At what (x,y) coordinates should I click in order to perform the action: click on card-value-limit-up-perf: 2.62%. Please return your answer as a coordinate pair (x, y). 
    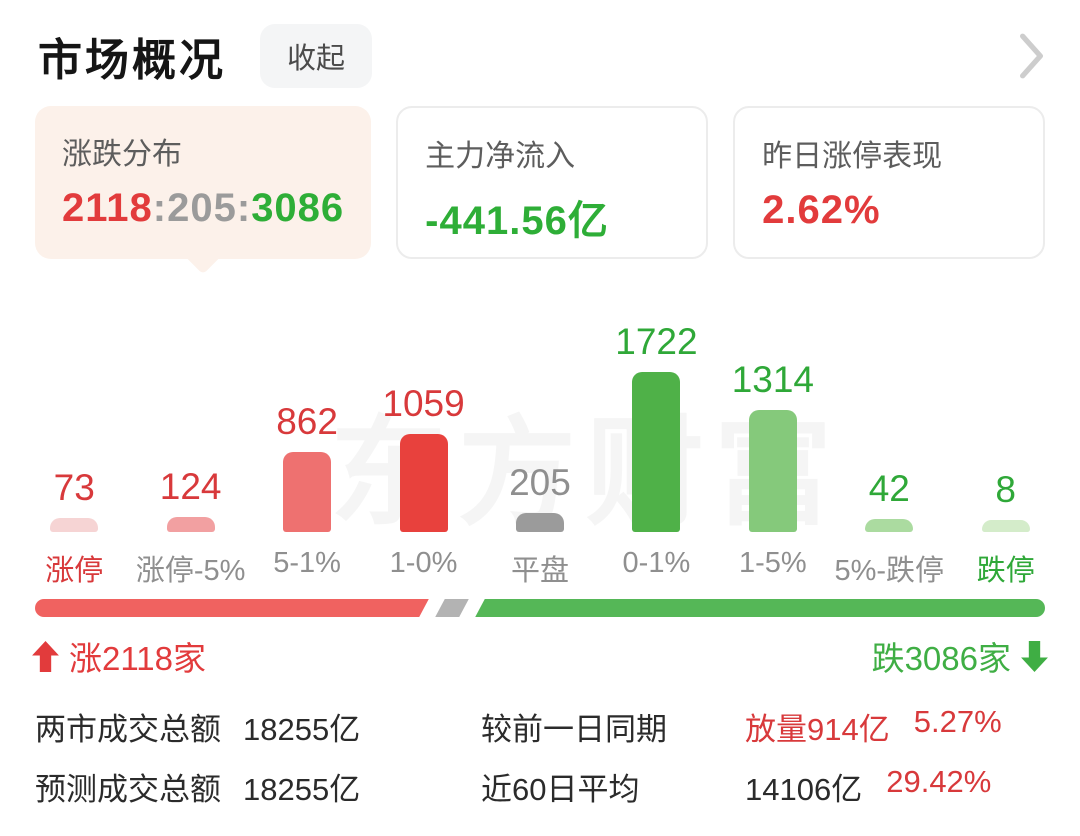
    Looking at the image, I should click on (821, 210).